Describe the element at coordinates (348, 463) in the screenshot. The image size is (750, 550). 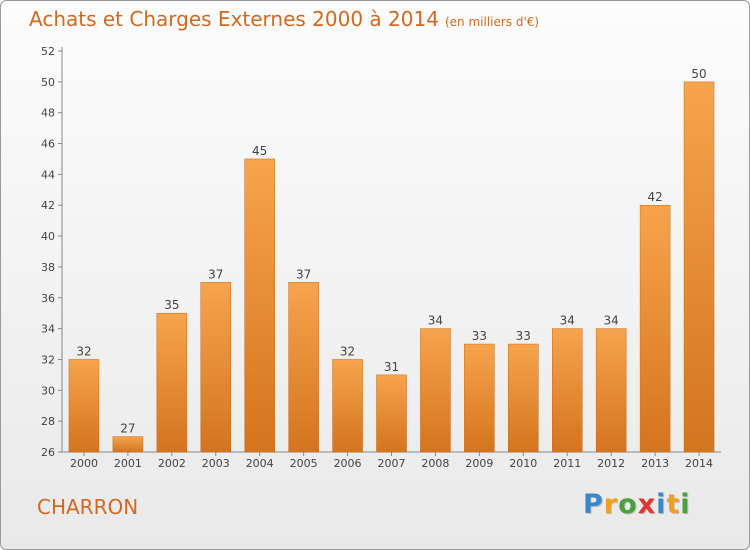
I see `x-tick-label: 2006` at that location.